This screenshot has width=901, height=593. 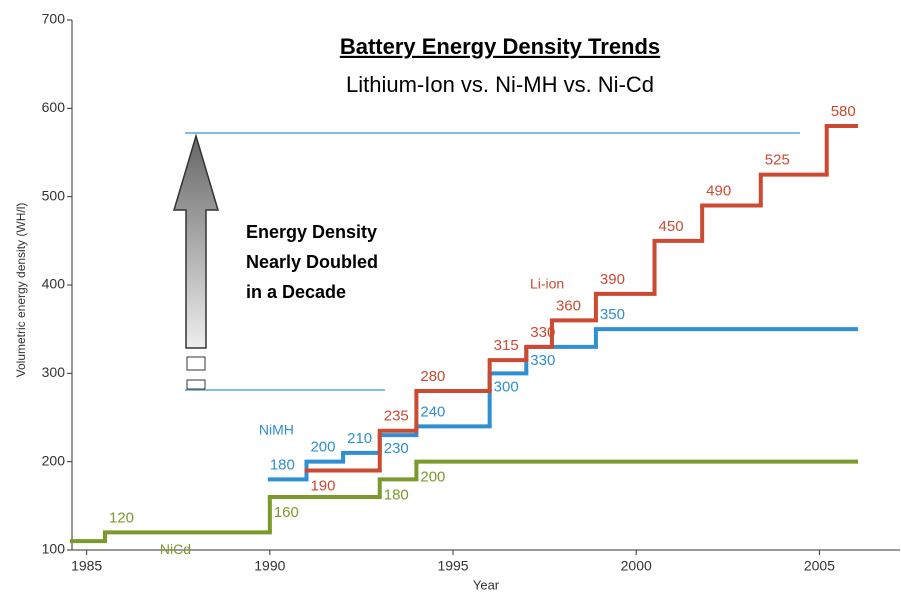 What do you see at coordinates (322, 485) in the screenshot?
I see `value-label: 190` at bounding box center [322, 485].